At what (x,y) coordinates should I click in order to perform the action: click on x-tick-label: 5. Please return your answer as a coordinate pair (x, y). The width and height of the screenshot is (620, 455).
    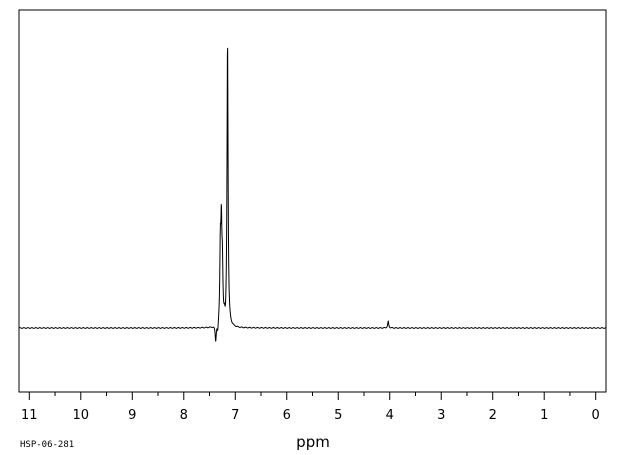
    Looking at the image, I should click on (338, 415).